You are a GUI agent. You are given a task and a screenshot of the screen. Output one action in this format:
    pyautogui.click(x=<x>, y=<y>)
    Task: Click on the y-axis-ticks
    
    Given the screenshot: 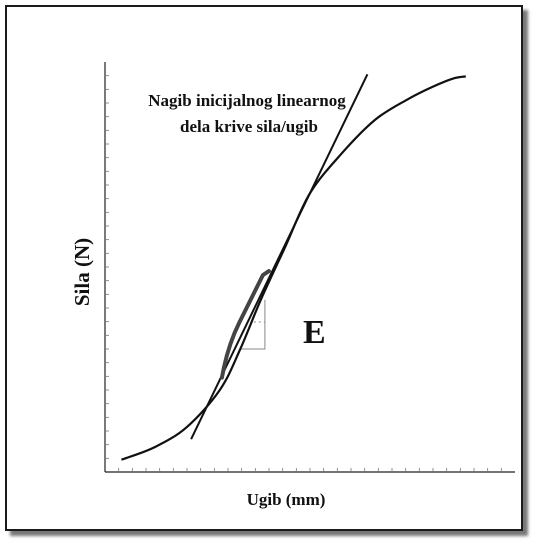 What is the action you would take?
    pyautogui.click(x=107, y=267)
    